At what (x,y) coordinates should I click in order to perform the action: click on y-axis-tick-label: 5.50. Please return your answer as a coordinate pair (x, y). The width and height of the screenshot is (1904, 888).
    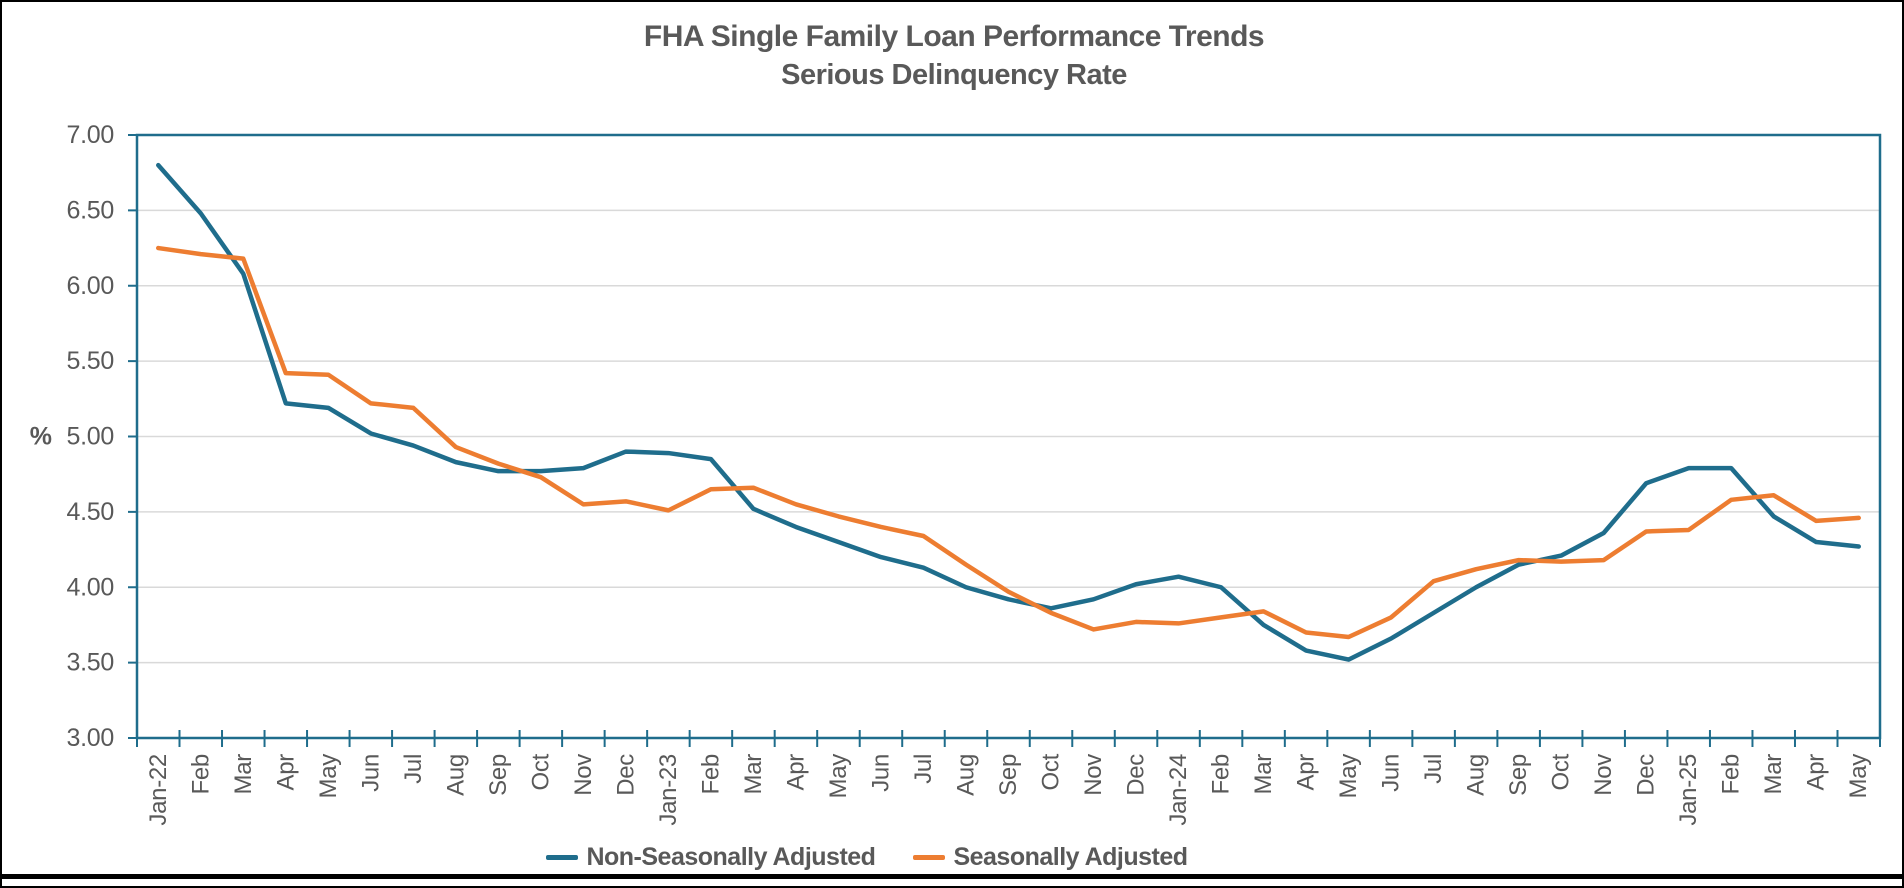
    Looking at the image, I should click on (90, 361).